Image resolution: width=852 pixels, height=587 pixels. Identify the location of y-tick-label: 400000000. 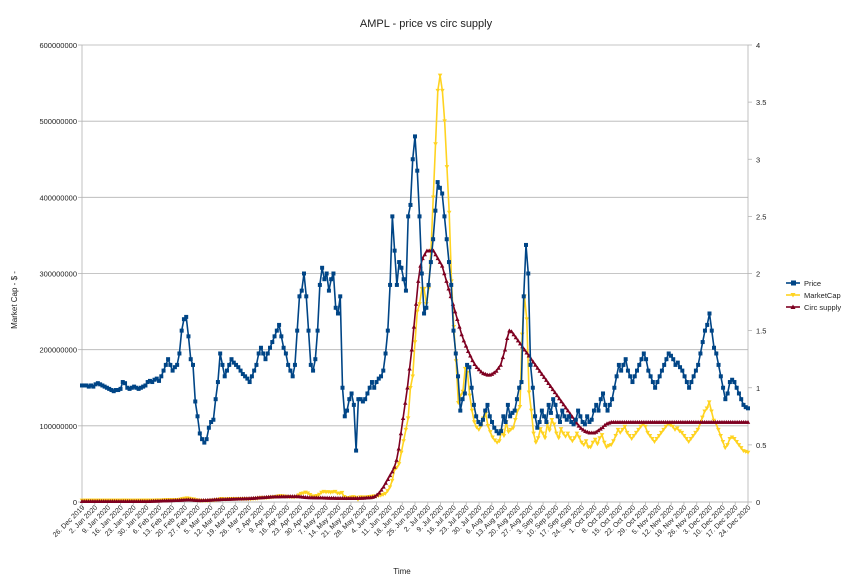
(58, 197).